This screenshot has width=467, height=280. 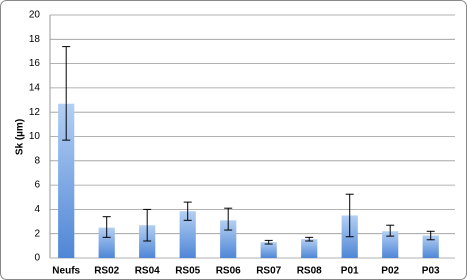 I want to click on x-tick-label: RS02, so click(x=106, y=271).